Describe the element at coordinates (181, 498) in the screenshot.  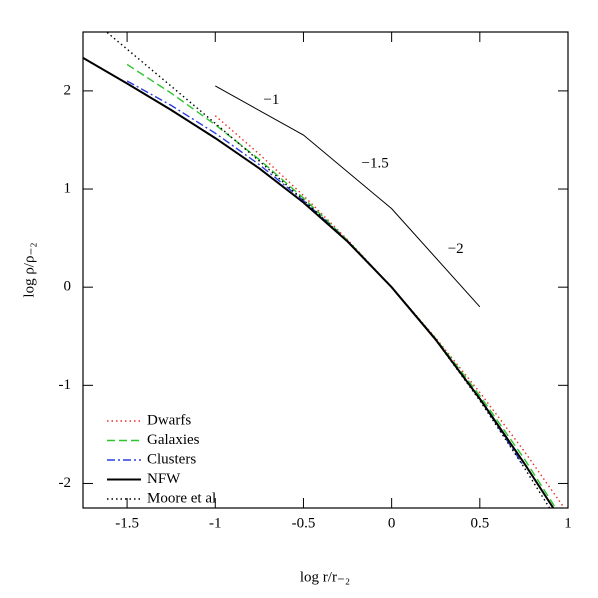
I see `legend-label: Moore et al` at that location.